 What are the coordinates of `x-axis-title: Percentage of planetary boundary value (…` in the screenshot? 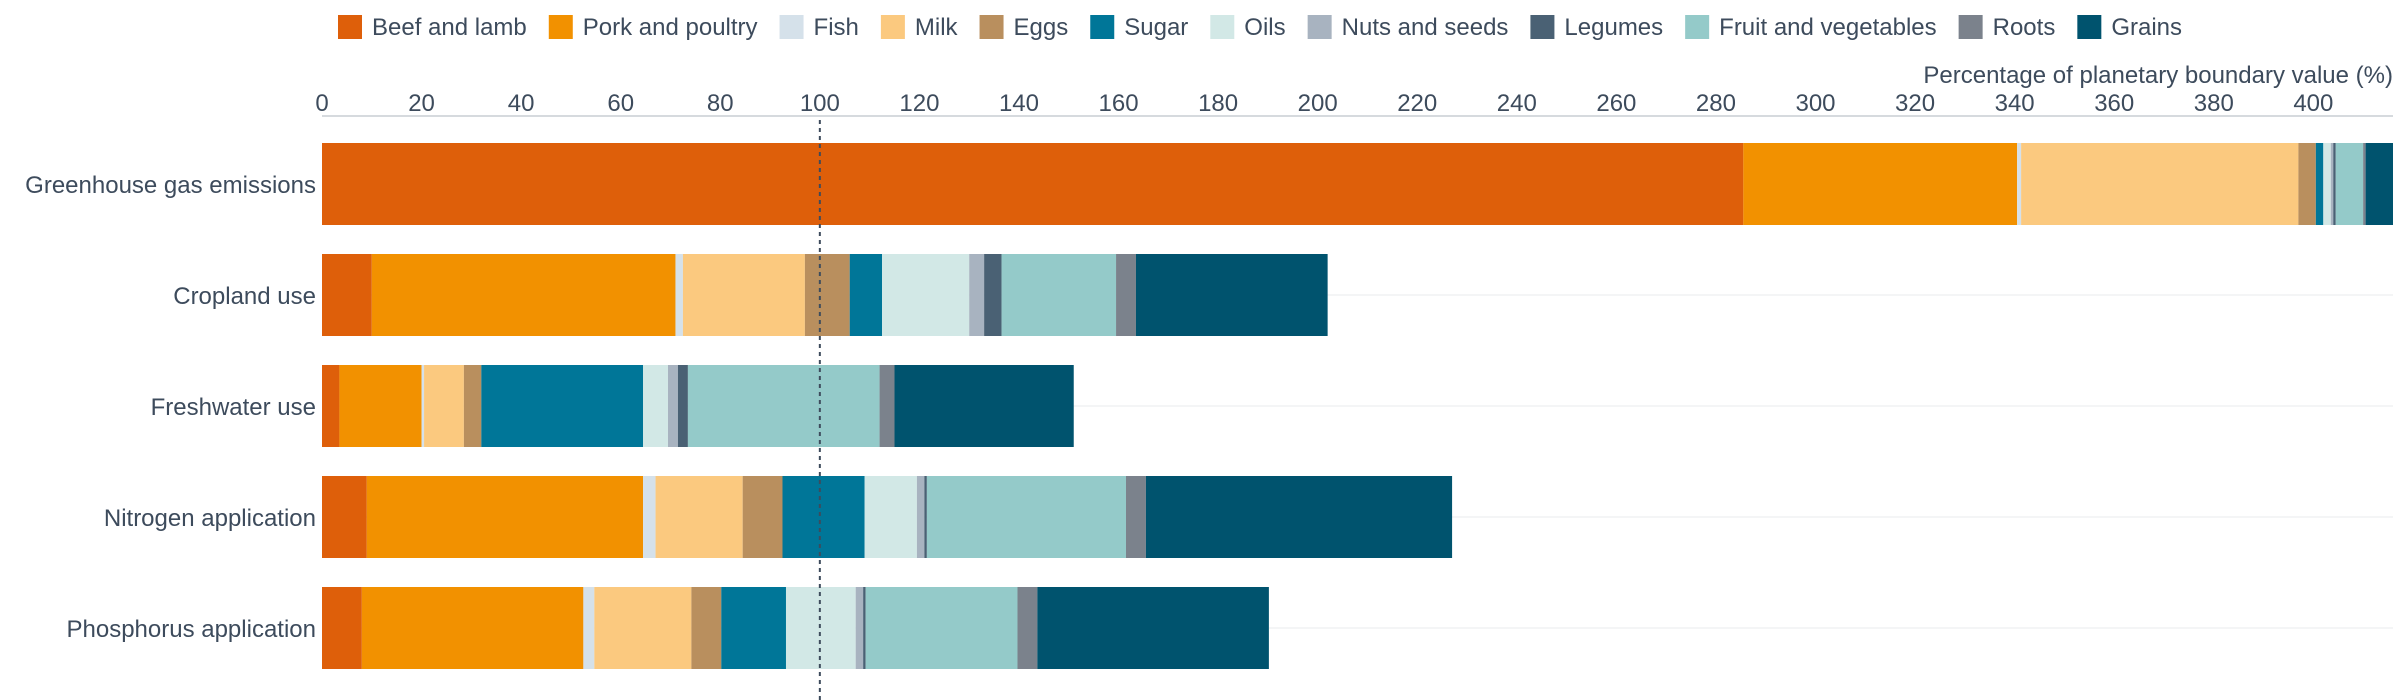 It's located at (2158, 75).